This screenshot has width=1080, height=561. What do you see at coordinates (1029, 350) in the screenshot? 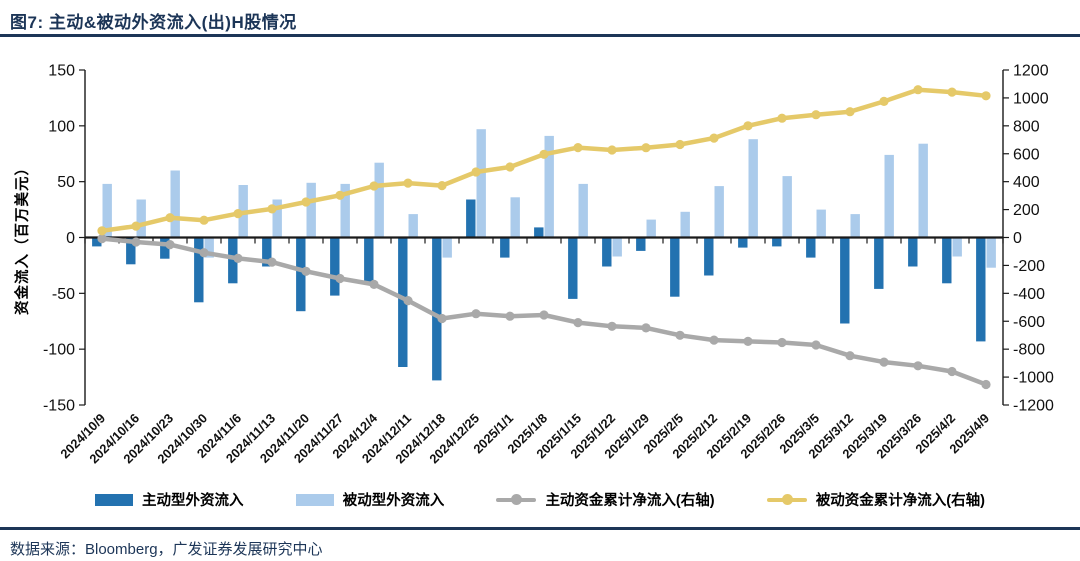
I see `svg-text: -800` at bounding box center [1029, 350].